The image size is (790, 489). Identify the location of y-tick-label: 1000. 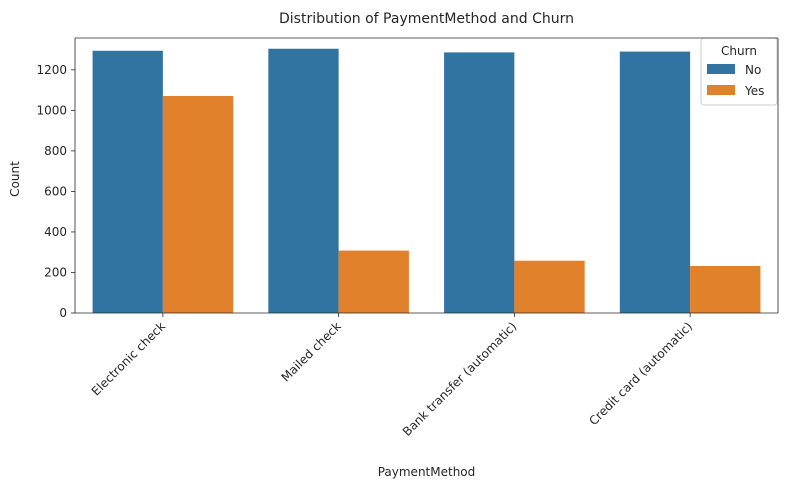
(51, 110).